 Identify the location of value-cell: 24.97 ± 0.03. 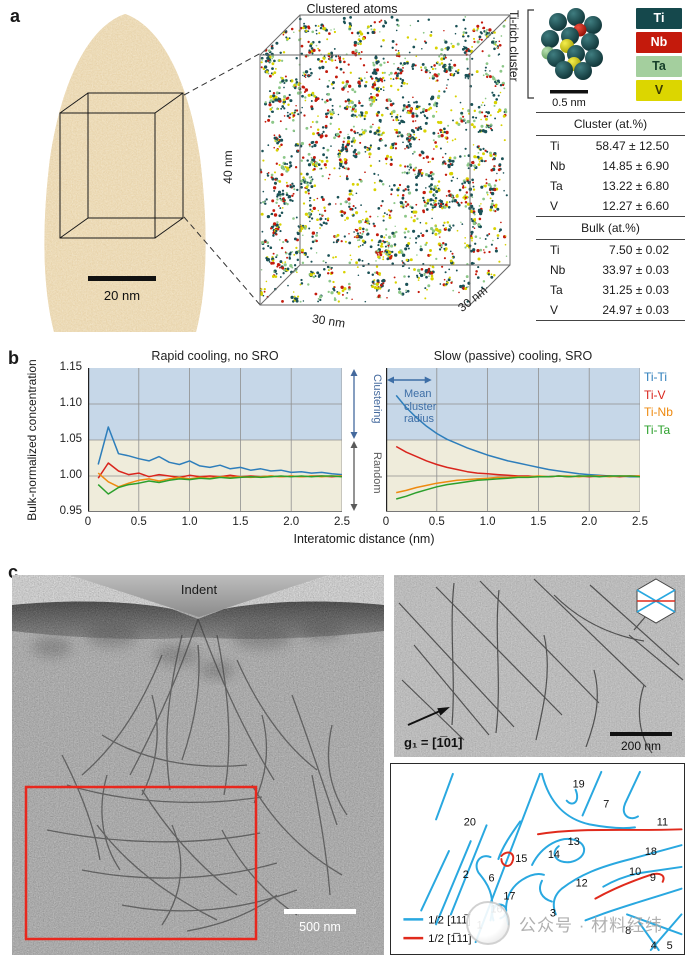
(635, 310).